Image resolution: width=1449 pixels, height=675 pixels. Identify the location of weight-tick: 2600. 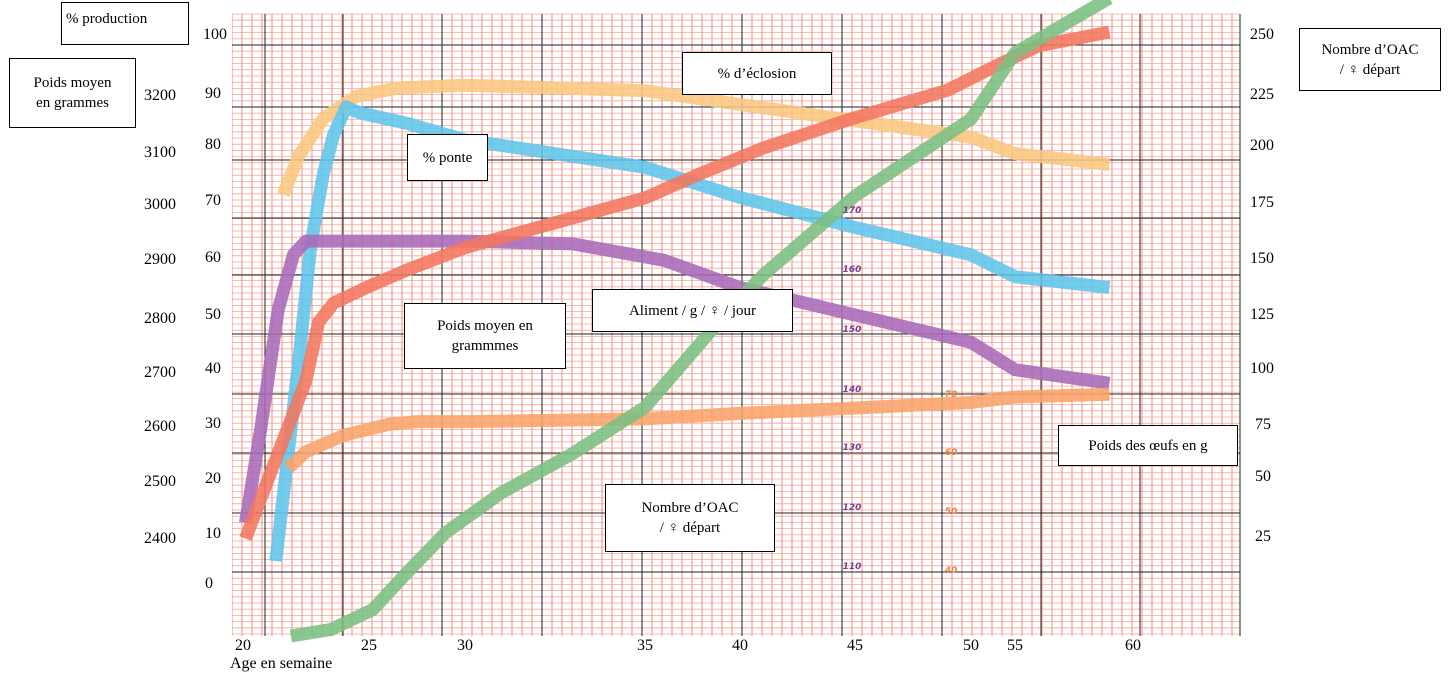
(160, 426).